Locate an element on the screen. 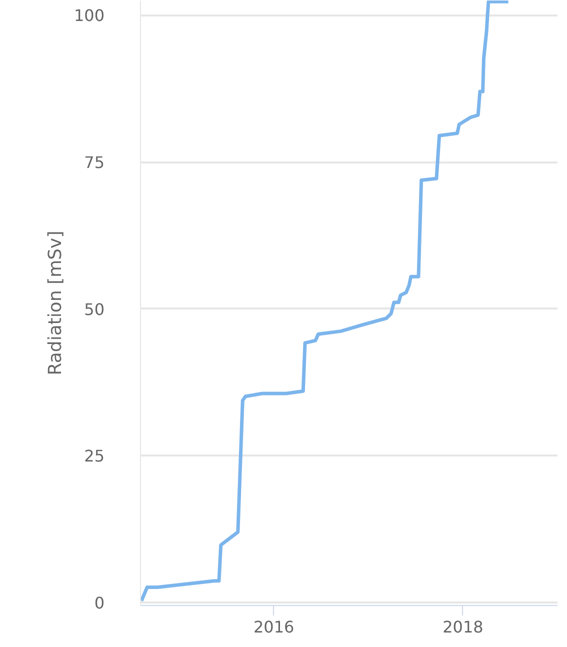 Image resolution: width=567 pixels, height=647 pixels. y-tick-label: 75 is located at coordinates (94, 162).